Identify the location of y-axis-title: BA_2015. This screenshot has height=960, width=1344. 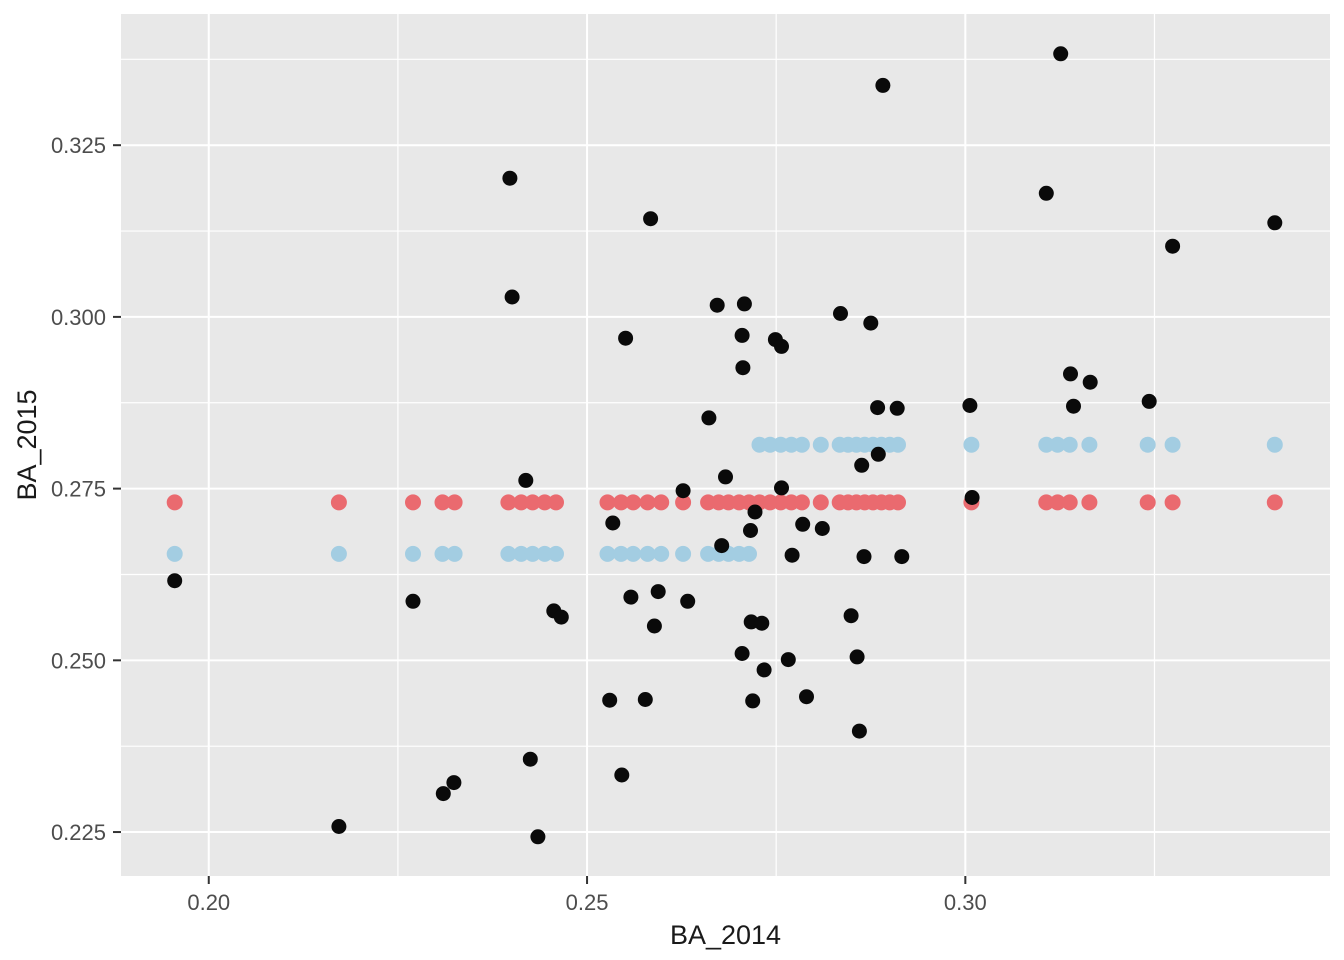
(27, 444).